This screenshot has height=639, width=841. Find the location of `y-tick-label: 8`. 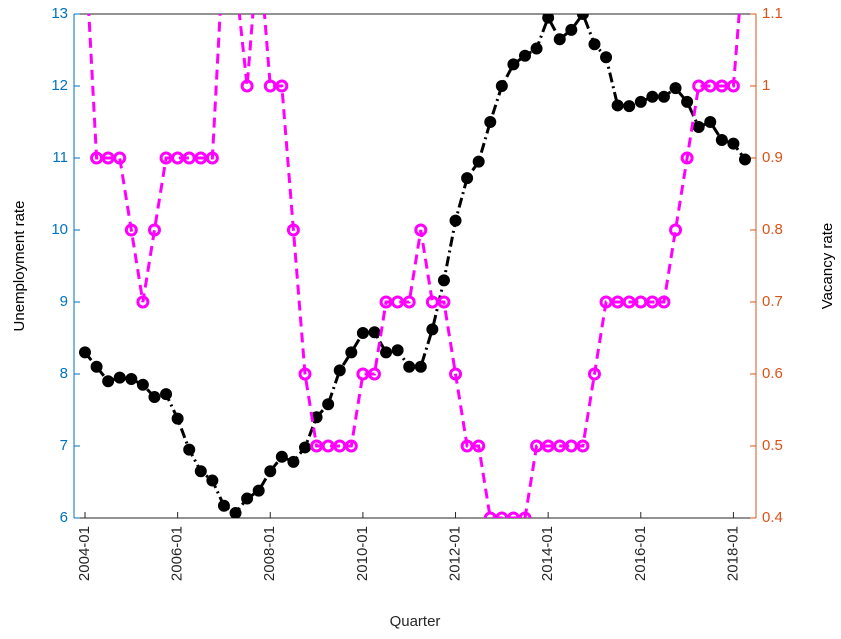

y-tick-label: 8 is located at coordinates (64, 373).